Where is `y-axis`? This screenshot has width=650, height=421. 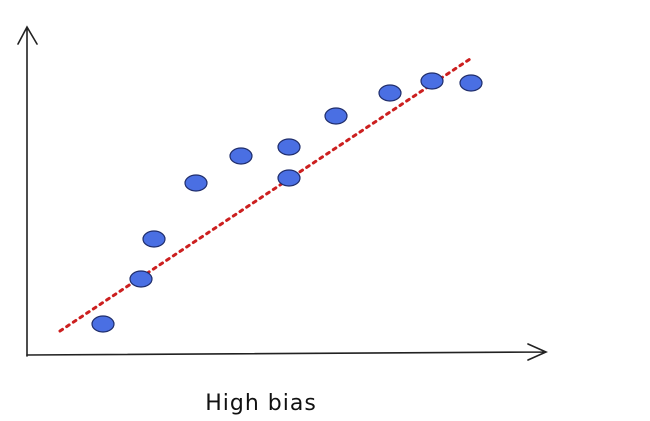
y-axis is located at coordinates (27, 191).